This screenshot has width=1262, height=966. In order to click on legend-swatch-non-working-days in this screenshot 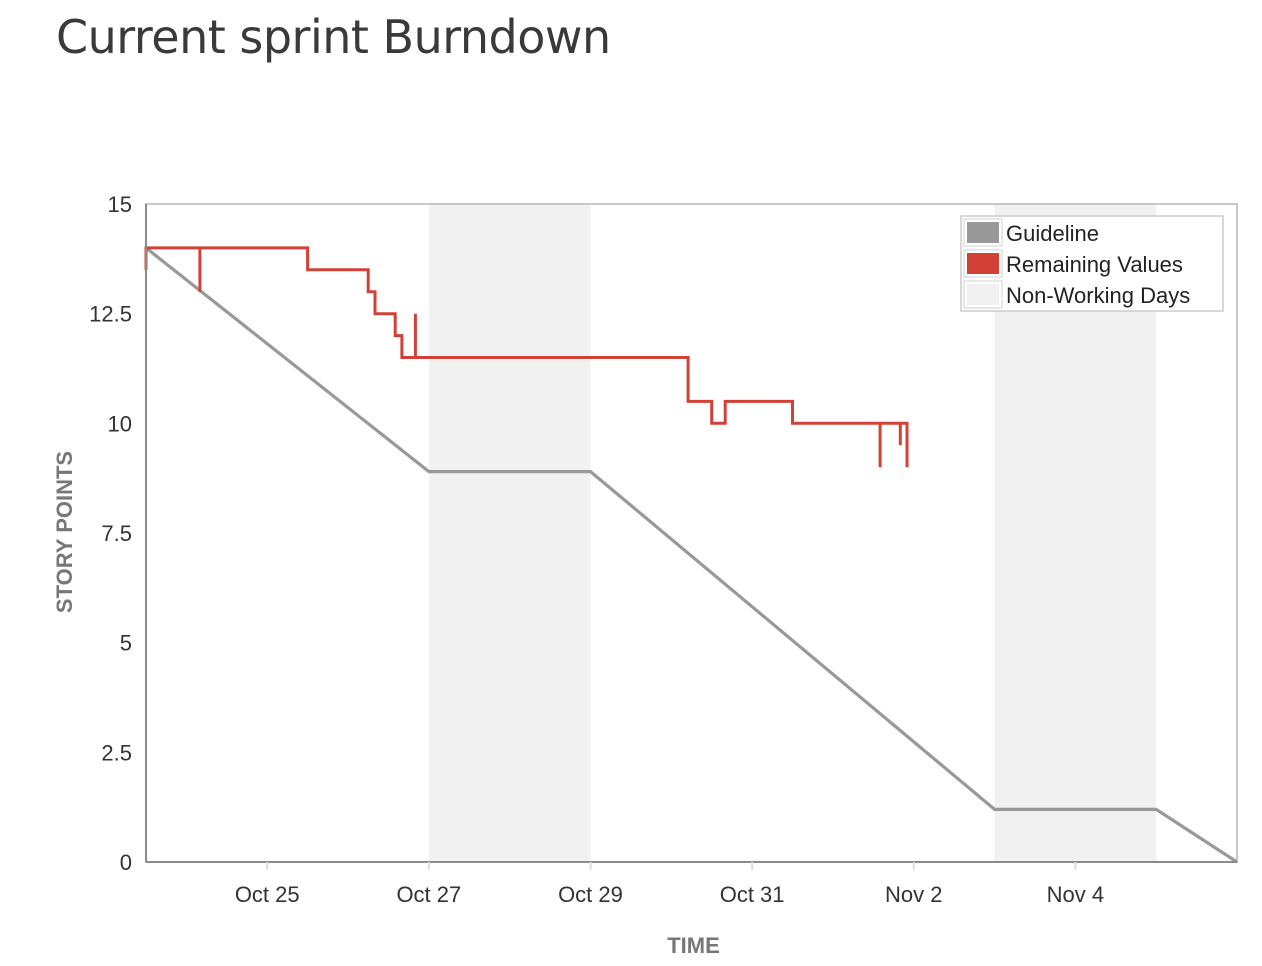, I will do `click(983, 294)`.